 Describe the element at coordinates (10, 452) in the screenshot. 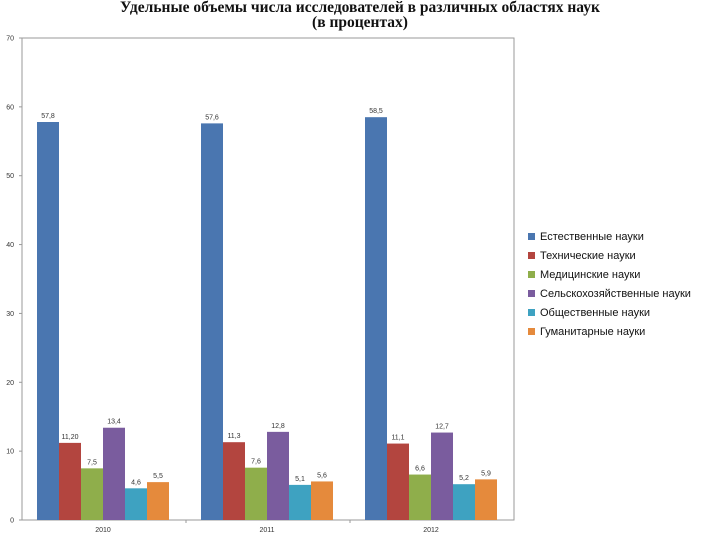

I see `y-tick-label: 10` at that location.